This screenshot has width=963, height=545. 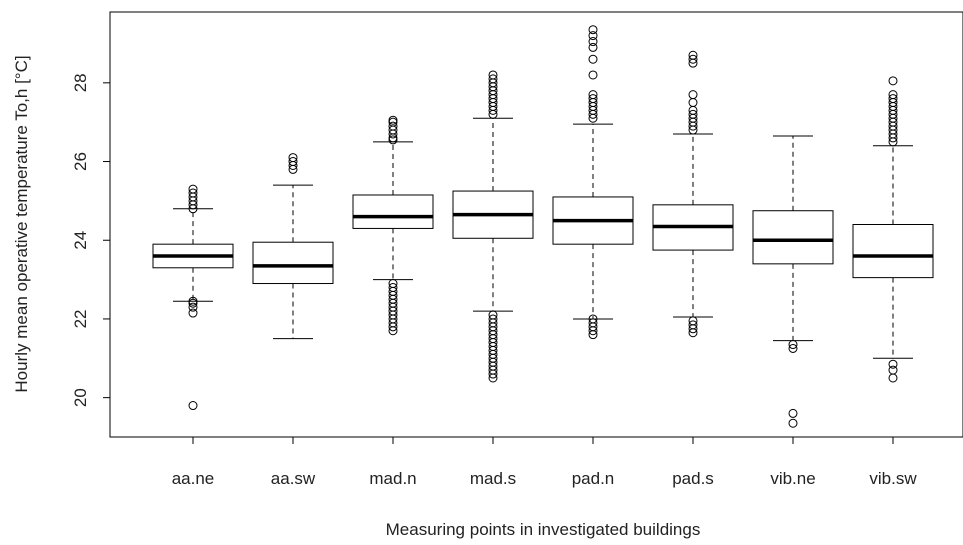 I want to click on x-tick-label: pad.n, so click(x=593, y=478).